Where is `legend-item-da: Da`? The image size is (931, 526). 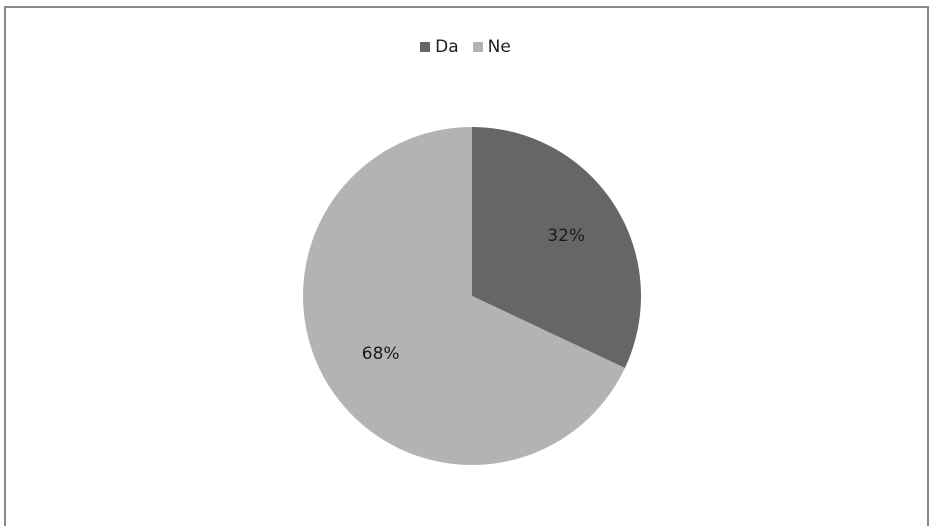
legend-item-da: Da is located at coordinates (439, 47).